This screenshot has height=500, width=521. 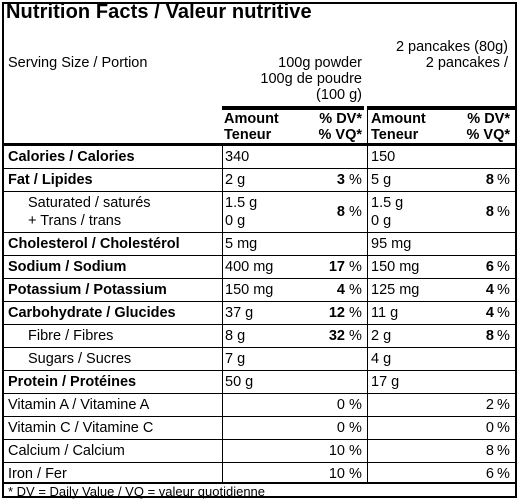 What do you see at coordinates (67, 267) in the screenshot?
I see `nutrient-label-sodium: Sodium / Sodium` at bounding box center [67, 267].